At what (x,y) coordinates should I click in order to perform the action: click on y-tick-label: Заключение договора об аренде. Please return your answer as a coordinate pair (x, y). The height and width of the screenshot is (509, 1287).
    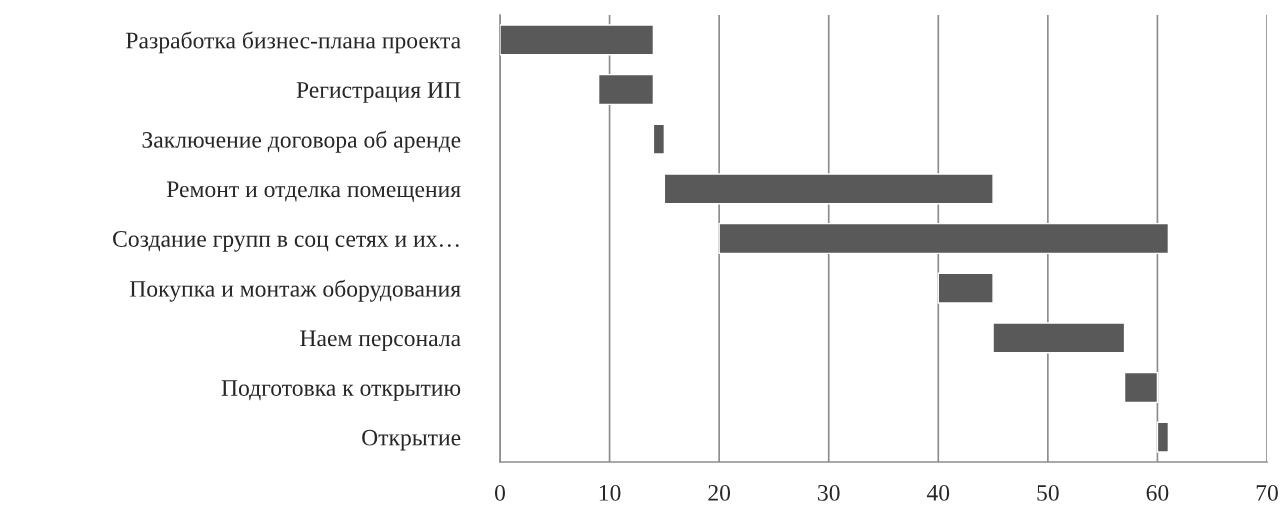
    Looking at the image, I should click on (301, 141).